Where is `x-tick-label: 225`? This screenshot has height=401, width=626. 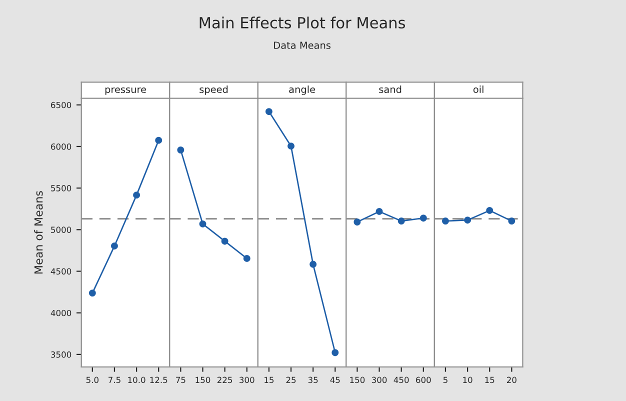
x-tick-label: 225 is located at coordinates (224, 380).